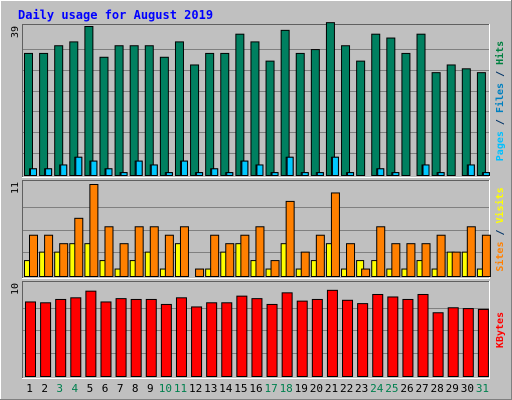  I want to click on x-tick-label: 23, so click(361, 388).